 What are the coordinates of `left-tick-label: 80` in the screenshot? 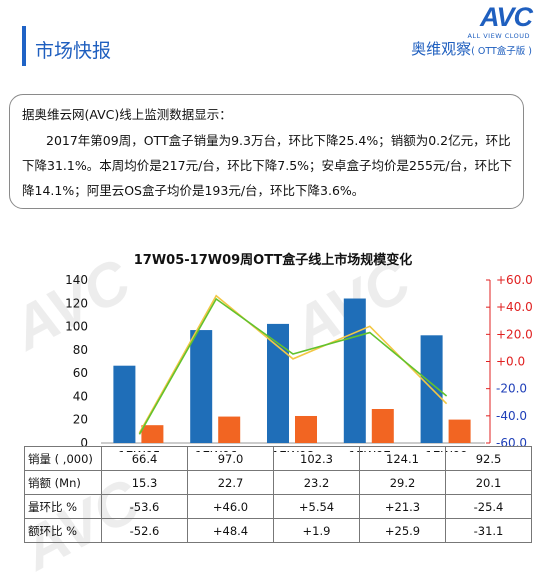 It's located at (80, 350).